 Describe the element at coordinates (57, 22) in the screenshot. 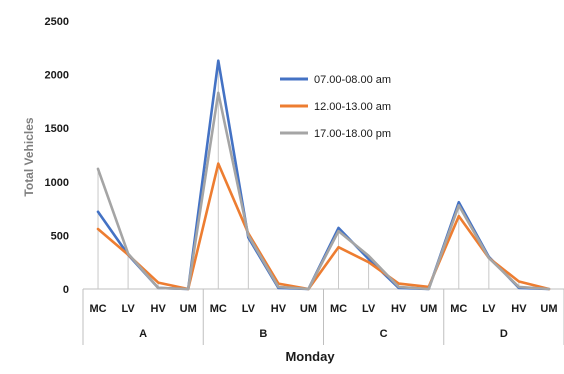

I see `y-tick-label: 2500` at that location.